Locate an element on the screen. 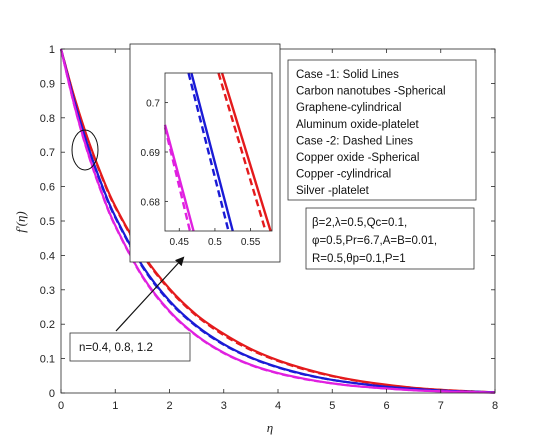  inset-y-tick-label: 0.68 is located at coordinates (151, 202).